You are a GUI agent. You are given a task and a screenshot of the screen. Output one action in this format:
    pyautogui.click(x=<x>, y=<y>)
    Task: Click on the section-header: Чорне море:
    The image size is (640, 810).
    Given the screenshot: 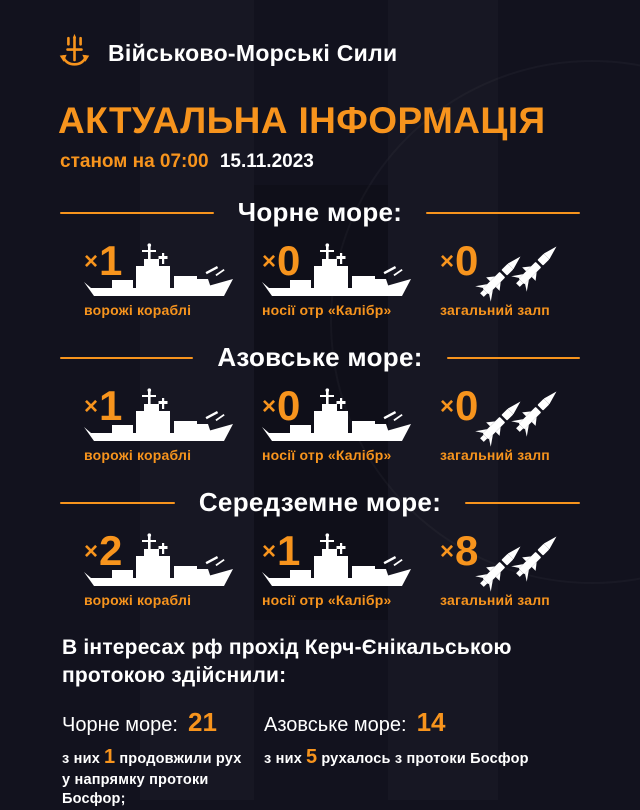 What is the action you would take?
    pyautogui.click(x=320, y=212)
    